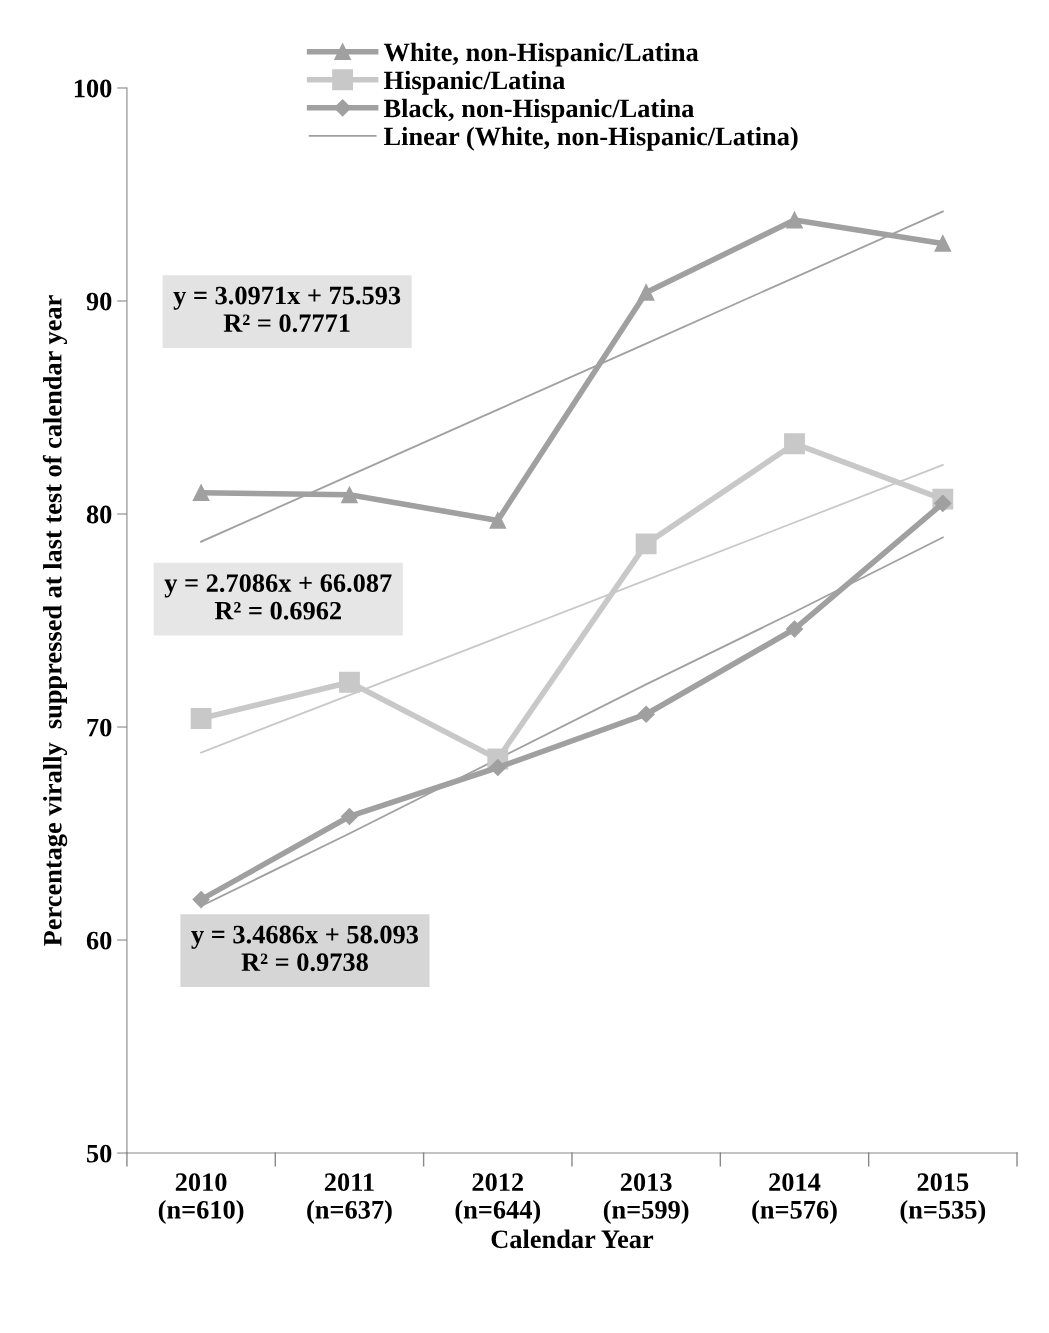 This screenshot has height=1333, width=1049. I want to click on x-tick-label: 2014 (n=576), so click(794, 1199).